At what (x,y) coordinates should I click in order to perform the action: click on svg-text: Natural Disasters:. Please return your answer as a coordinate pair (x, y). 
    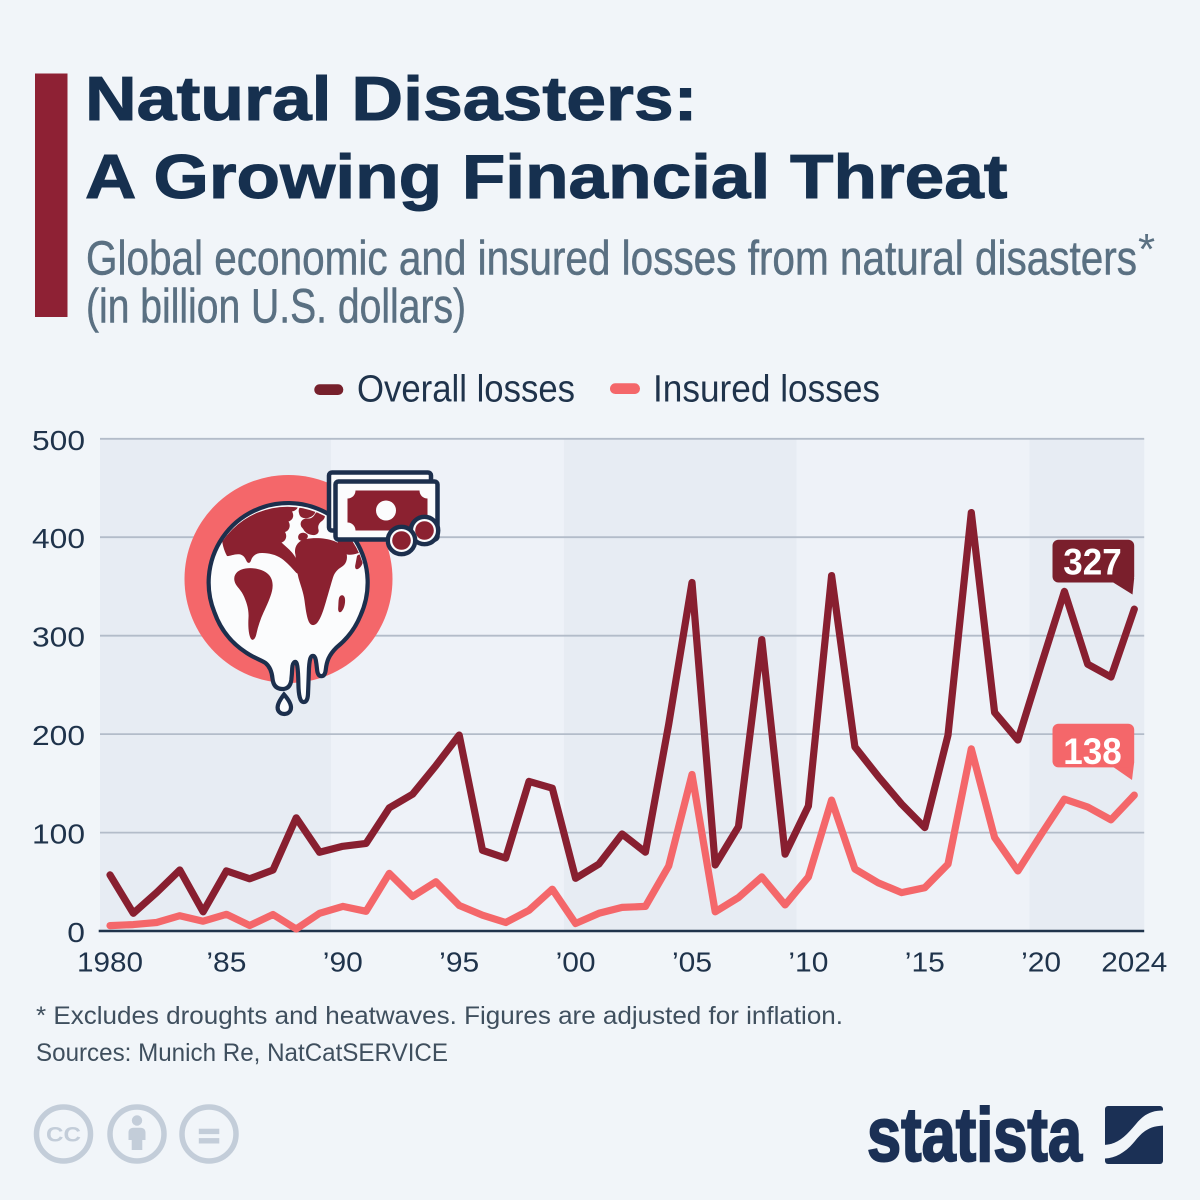
    Looking at the image, I should click on (391, 99).